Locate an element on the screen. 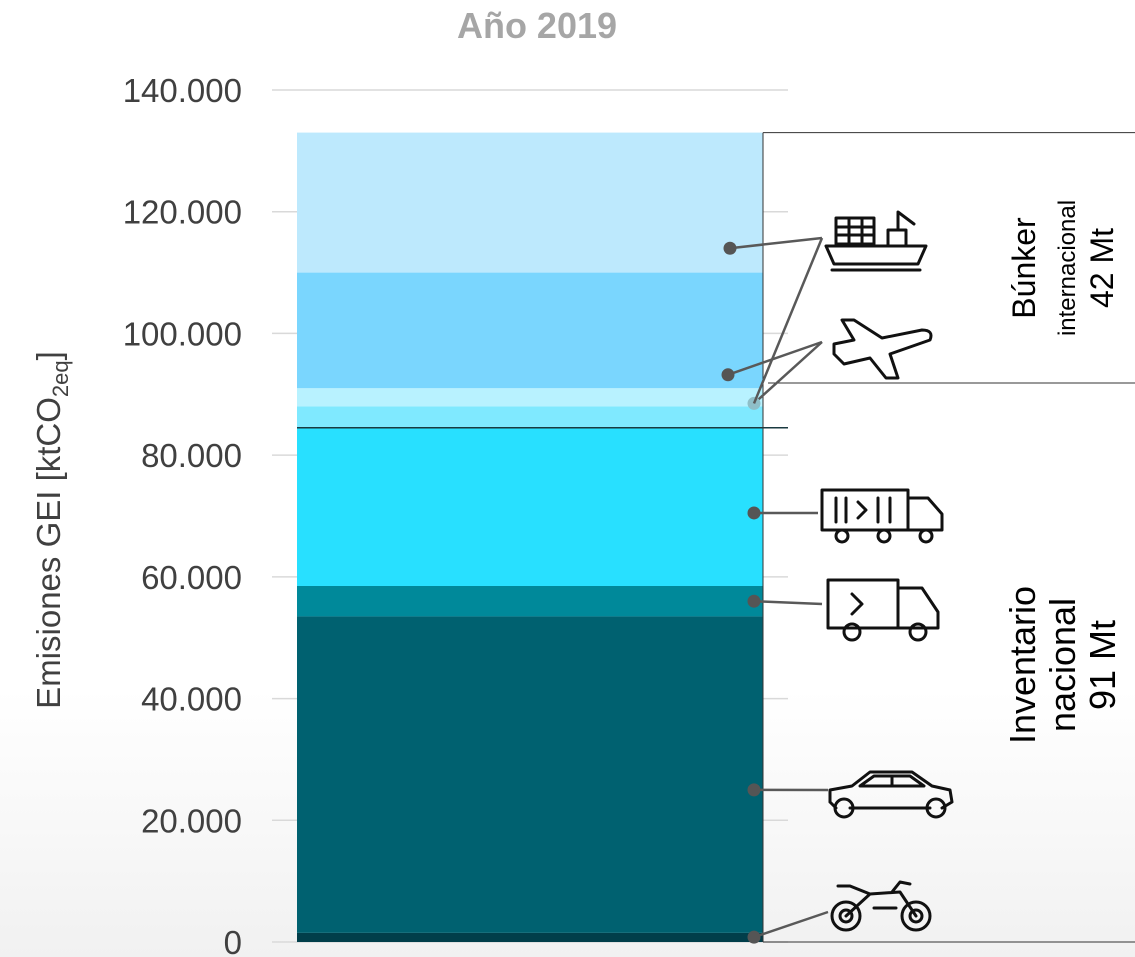 This screenshot has height=957, width=1135. car-windows is located at coordinates (892, 781).